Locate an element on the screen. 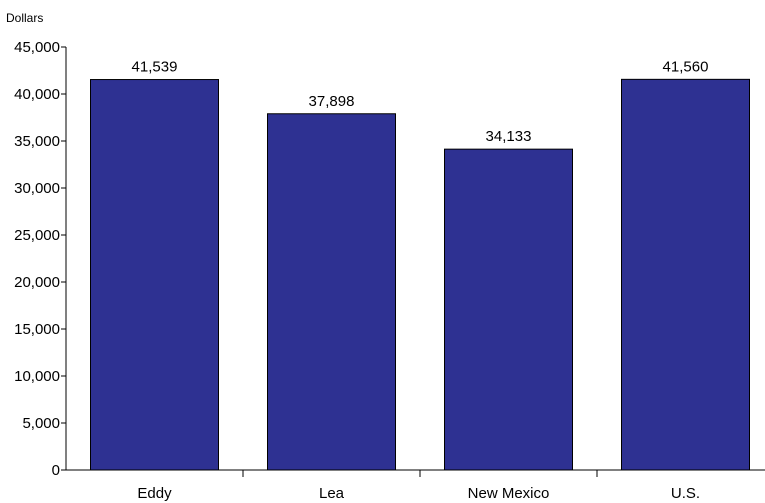 The image size is (765, 503). bar-new-mexico is located at coordinates (508, 309).